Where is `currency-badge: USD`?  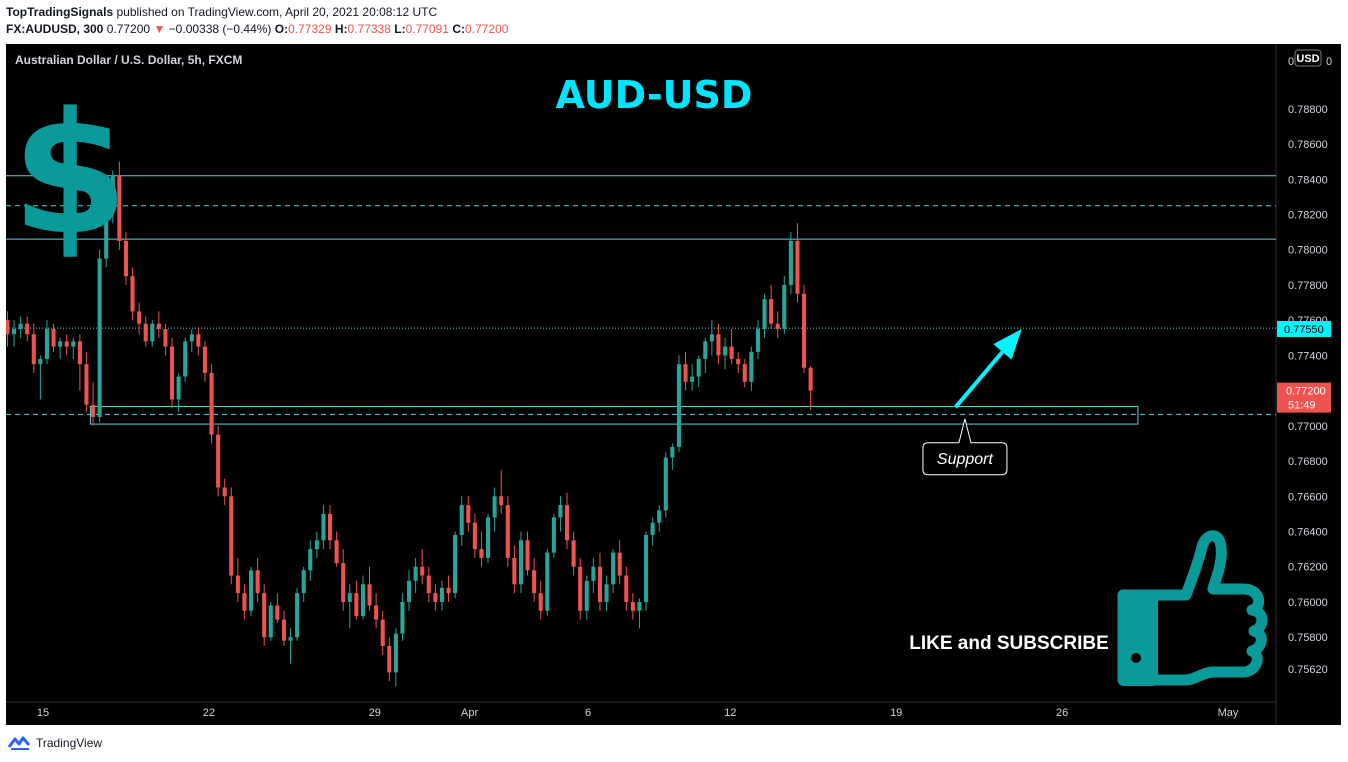
currency-badge: USD is located at coordinates (1307, 59).